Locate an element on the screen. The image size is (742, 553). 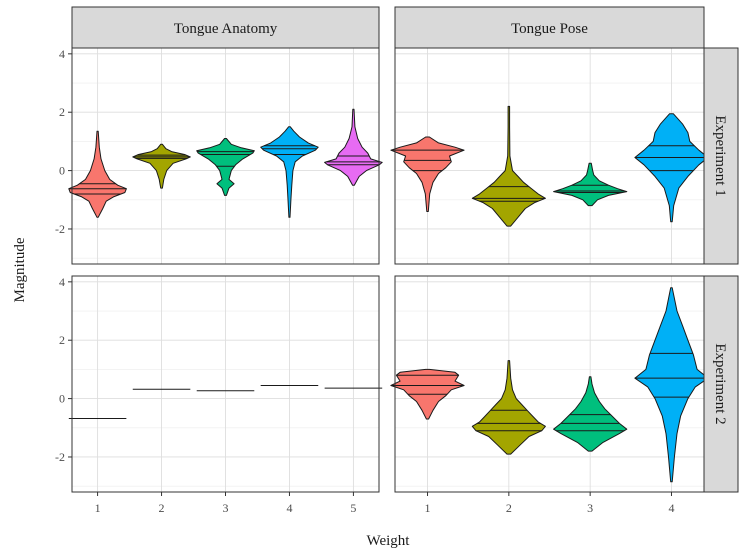
strip-col-2-label: Tongue Pose is located at coordinates (549, 29).